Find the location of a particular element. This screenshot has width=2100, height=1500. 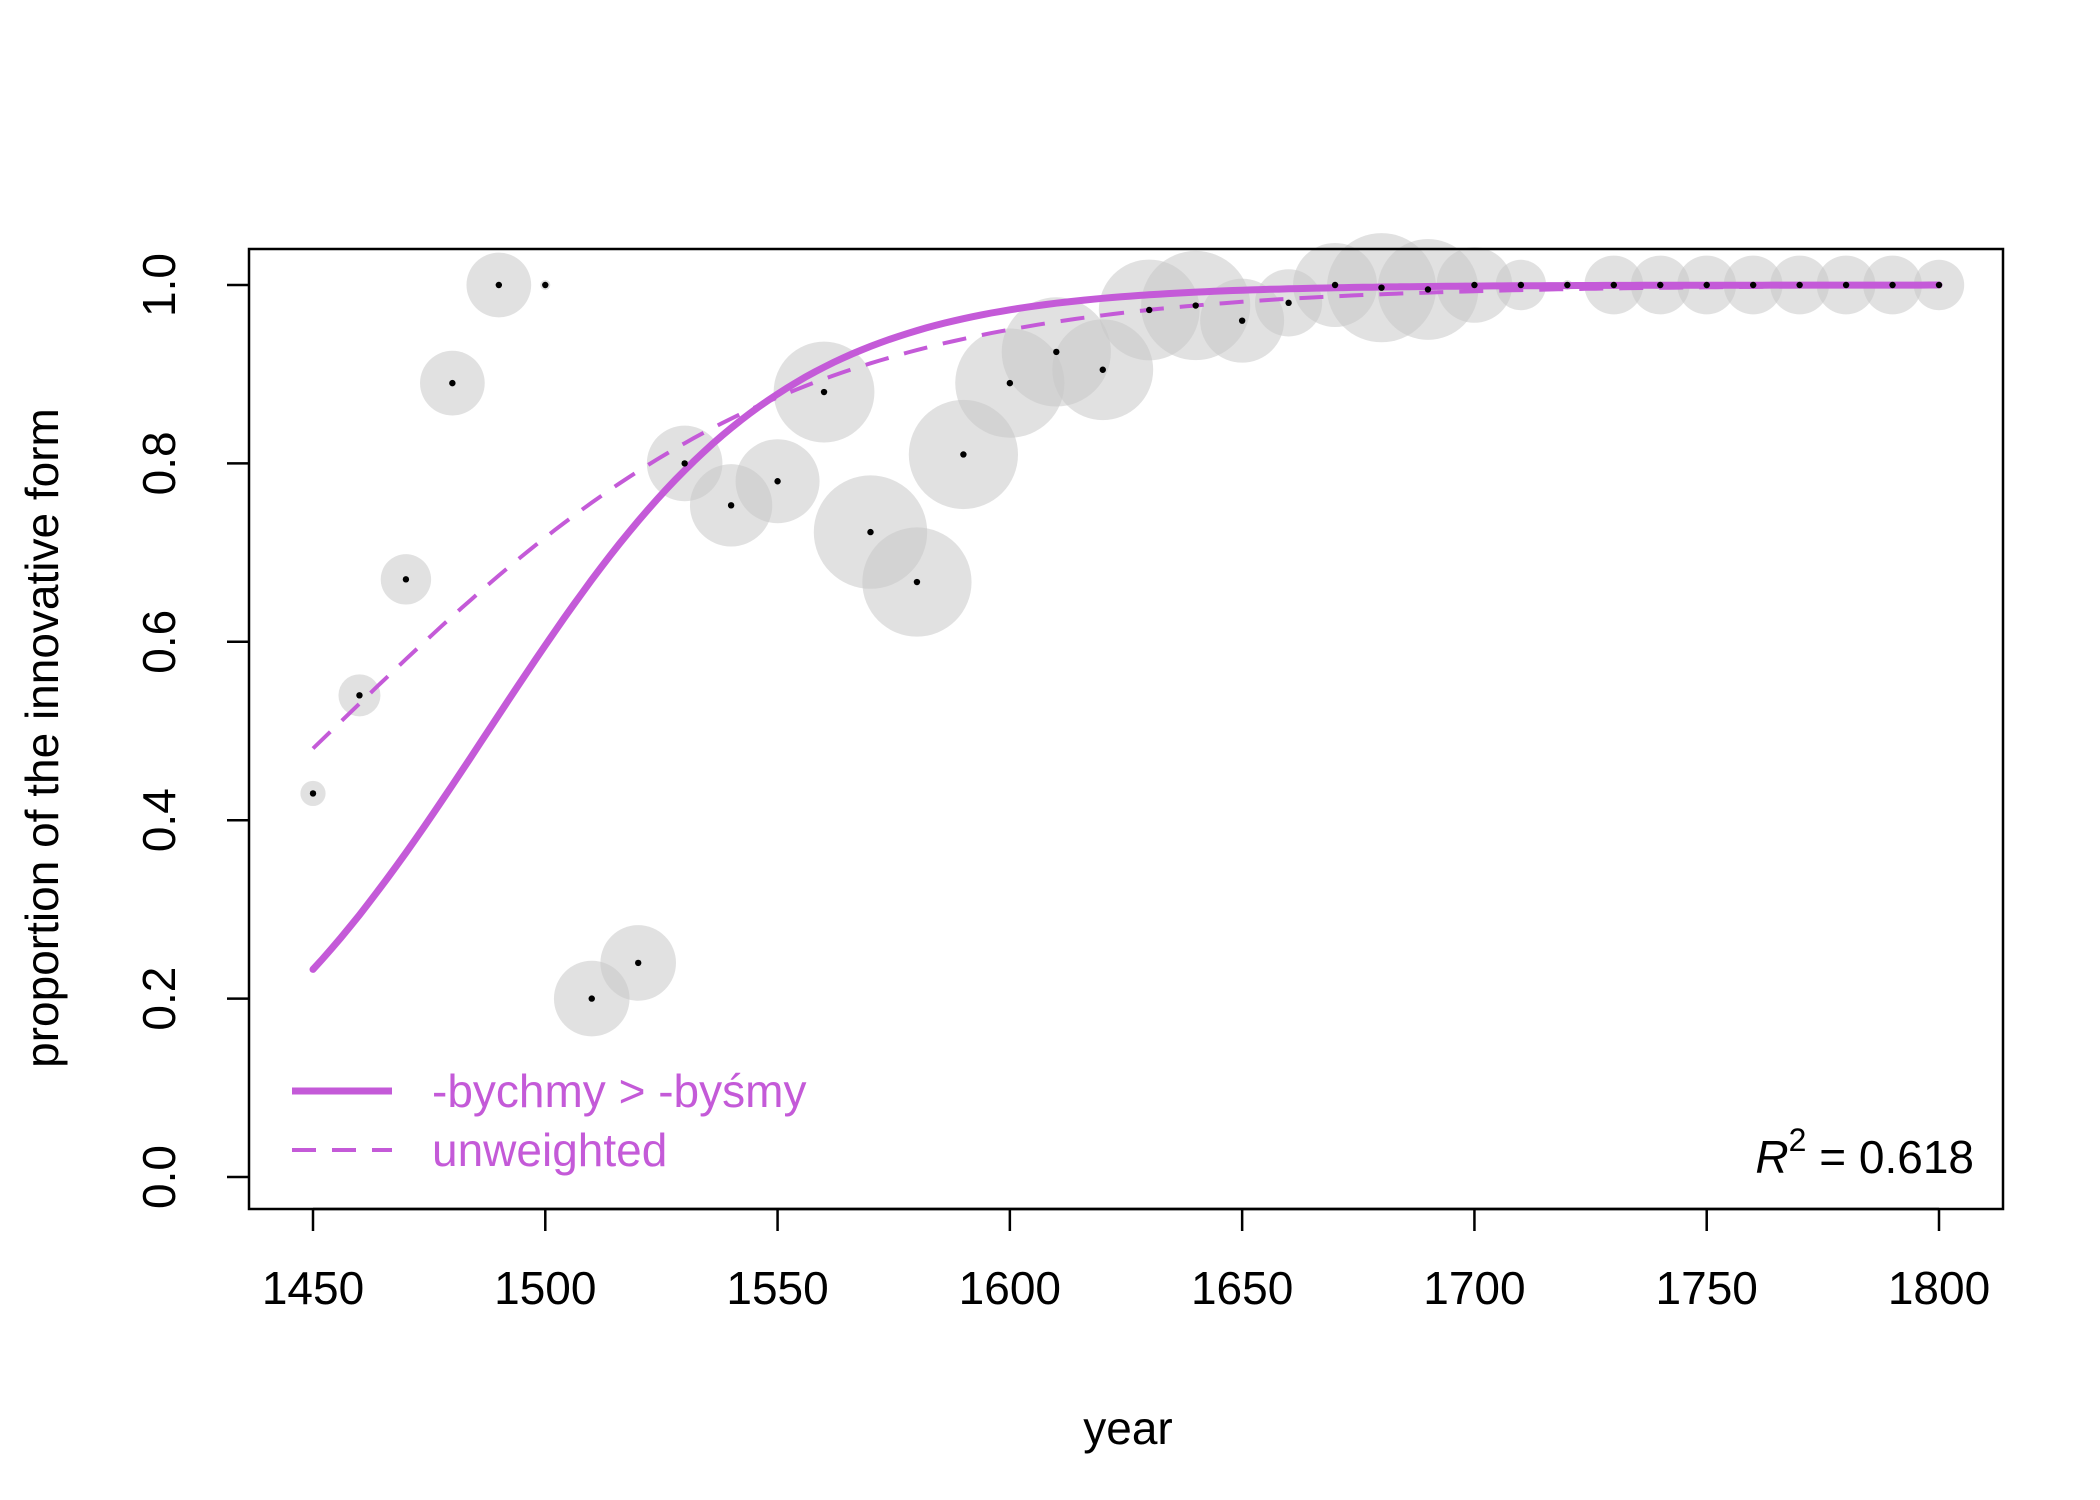

x-tick-label: 1700 is located at coordinates (1474, 1288).